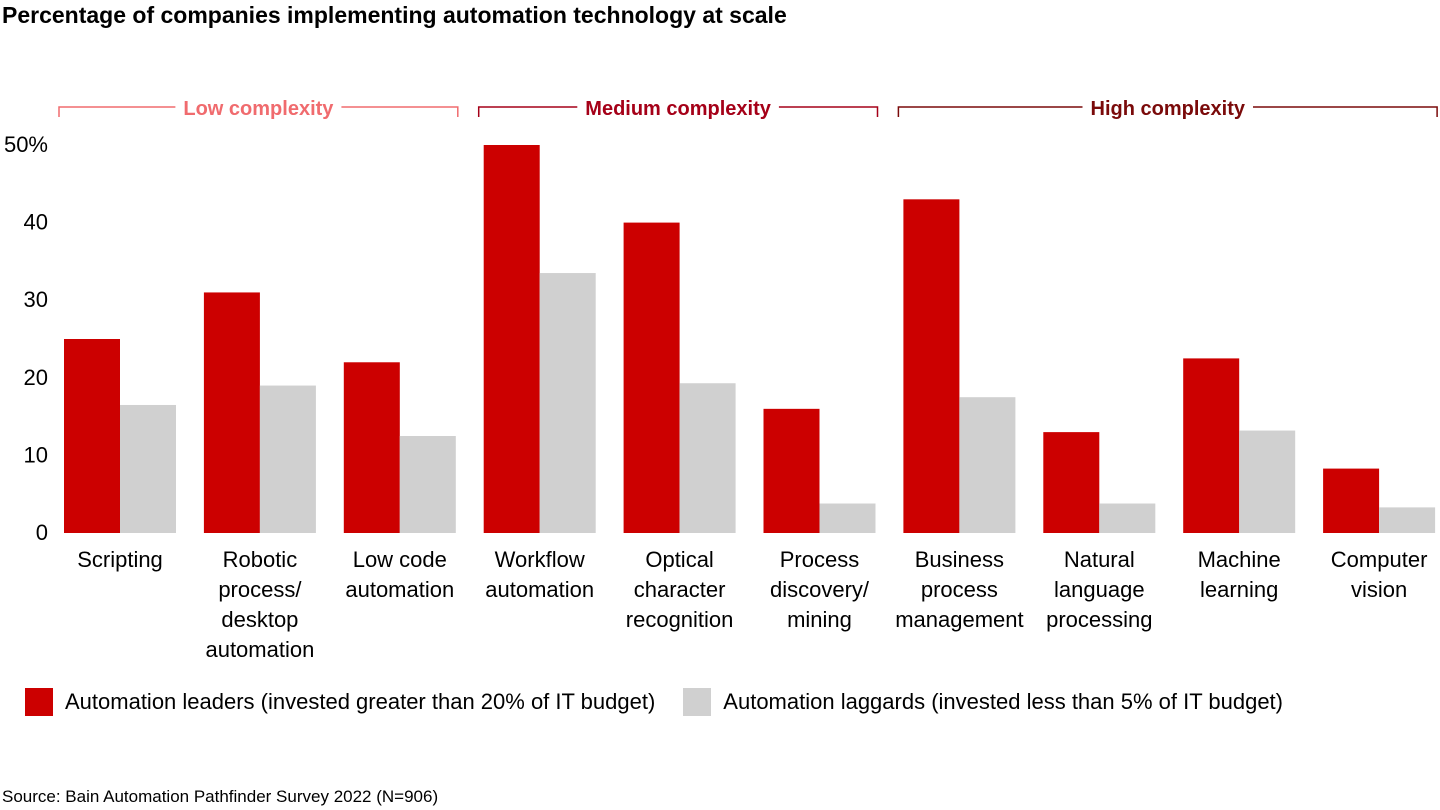 Image resolution: width=1440 pixels, height=810 pixels. Describe the element at coordinates (680, 589) in the screenshot. I see `x-tick-label: Optical character recognition` at that location.